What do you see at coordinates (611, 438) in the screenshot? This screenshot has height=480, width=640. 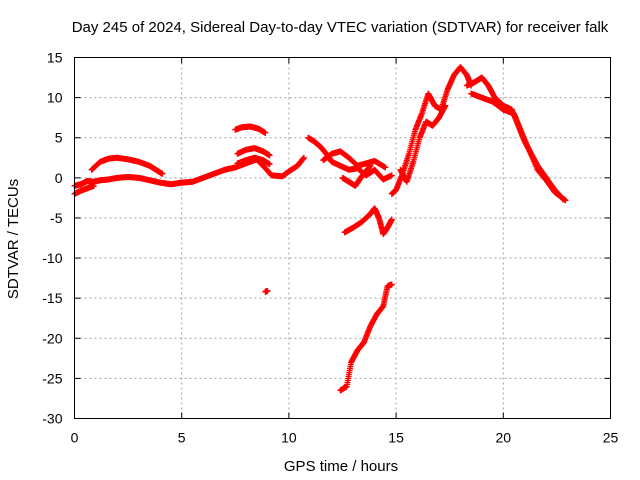 I see `x-tick-label: 25` at bounding box center [611, 438].